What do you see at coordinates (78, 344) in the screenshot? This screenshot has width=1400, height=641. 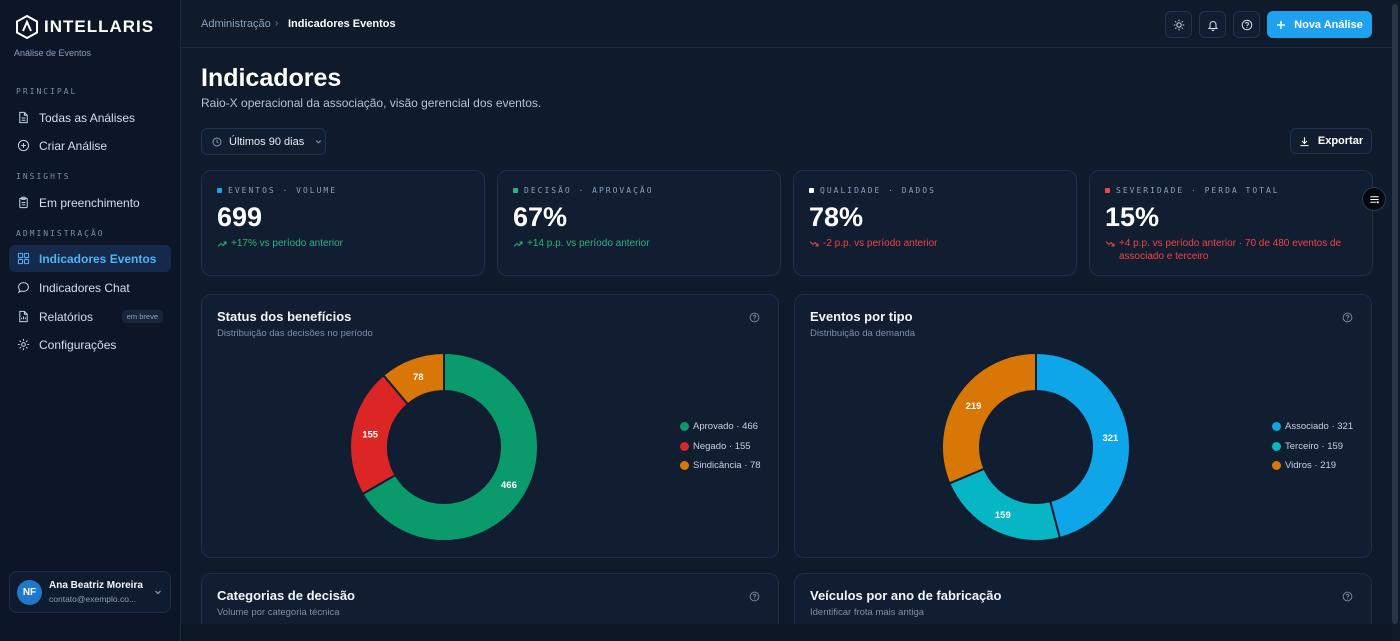 I see `sidebar-item-label: Configurações` at bounding box center [78, 344].